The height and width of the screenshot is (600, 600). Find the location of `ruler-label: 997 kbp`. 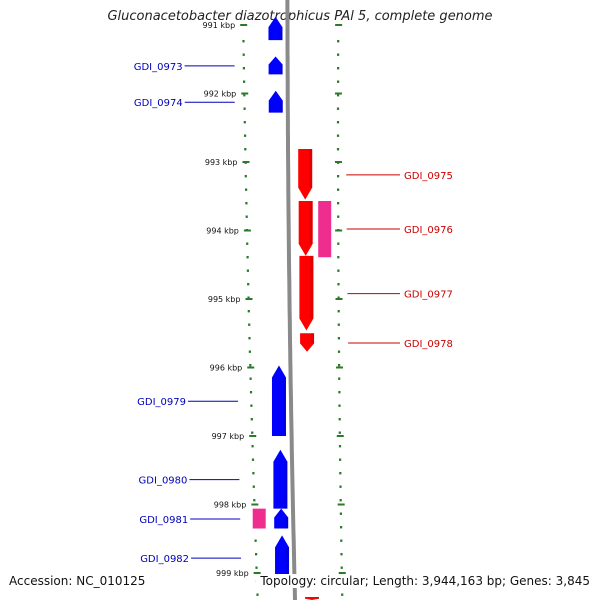

ruler-label: 997 kbp is located at coordinates (228, 436).